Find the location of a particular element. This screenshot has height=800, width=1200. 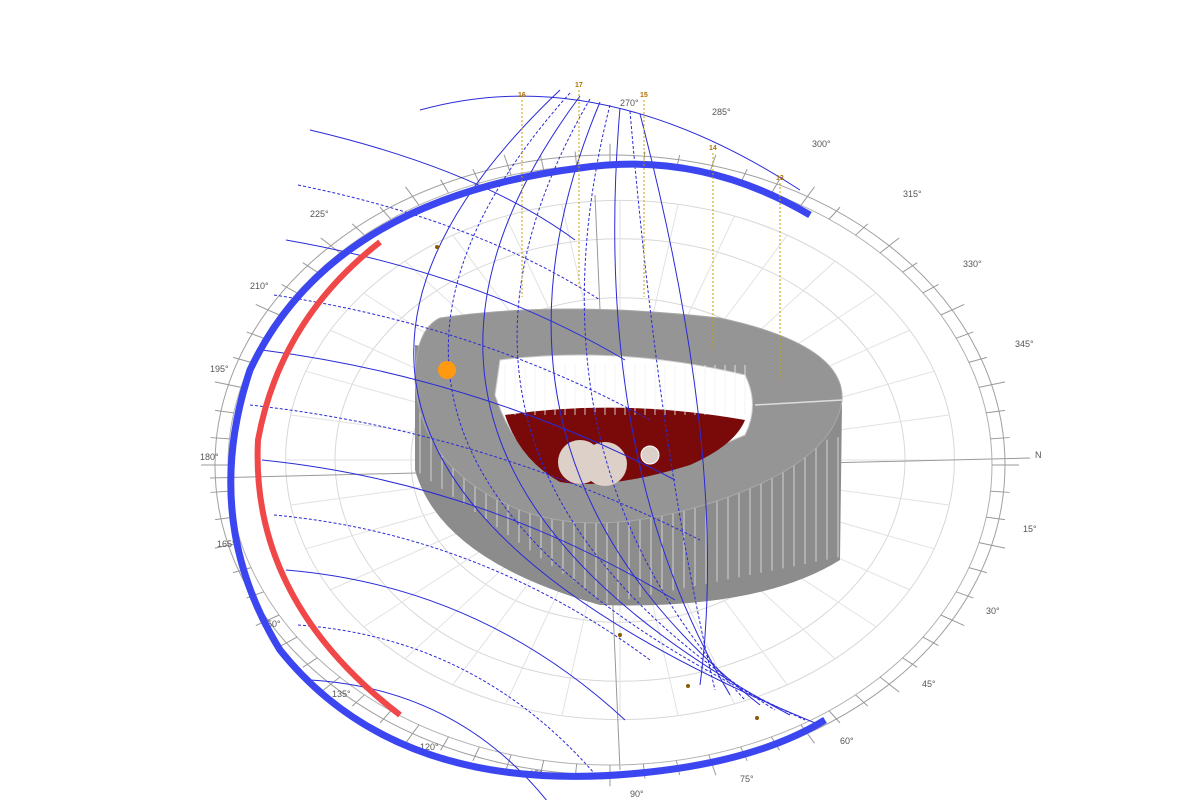

compass-label: 15° is located at coordinates (1030, 529).